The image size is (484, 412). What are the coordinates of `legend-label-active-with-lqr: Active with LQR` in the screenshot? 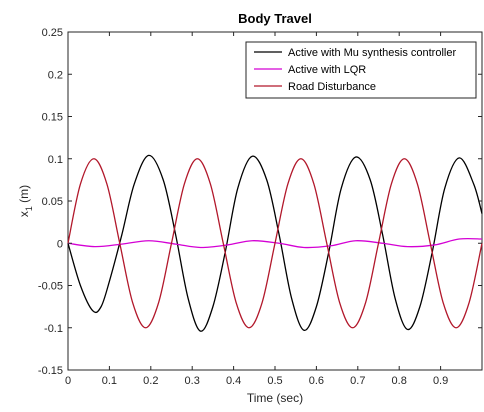 It's located at (327, 70).